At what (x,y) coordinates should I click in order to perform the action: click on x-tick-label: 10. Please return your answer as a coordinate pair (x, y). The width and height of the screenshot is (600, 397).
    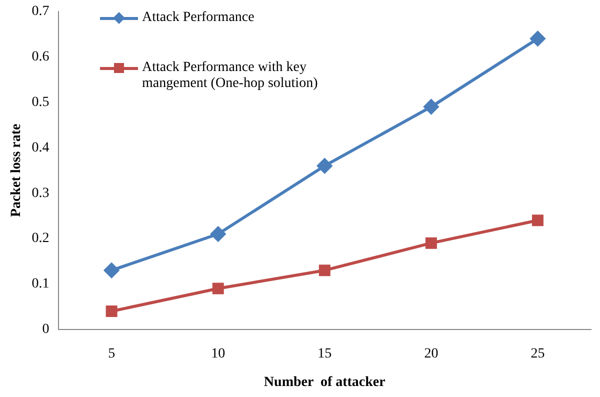
    Looking at the image, I should click on (218, 354).